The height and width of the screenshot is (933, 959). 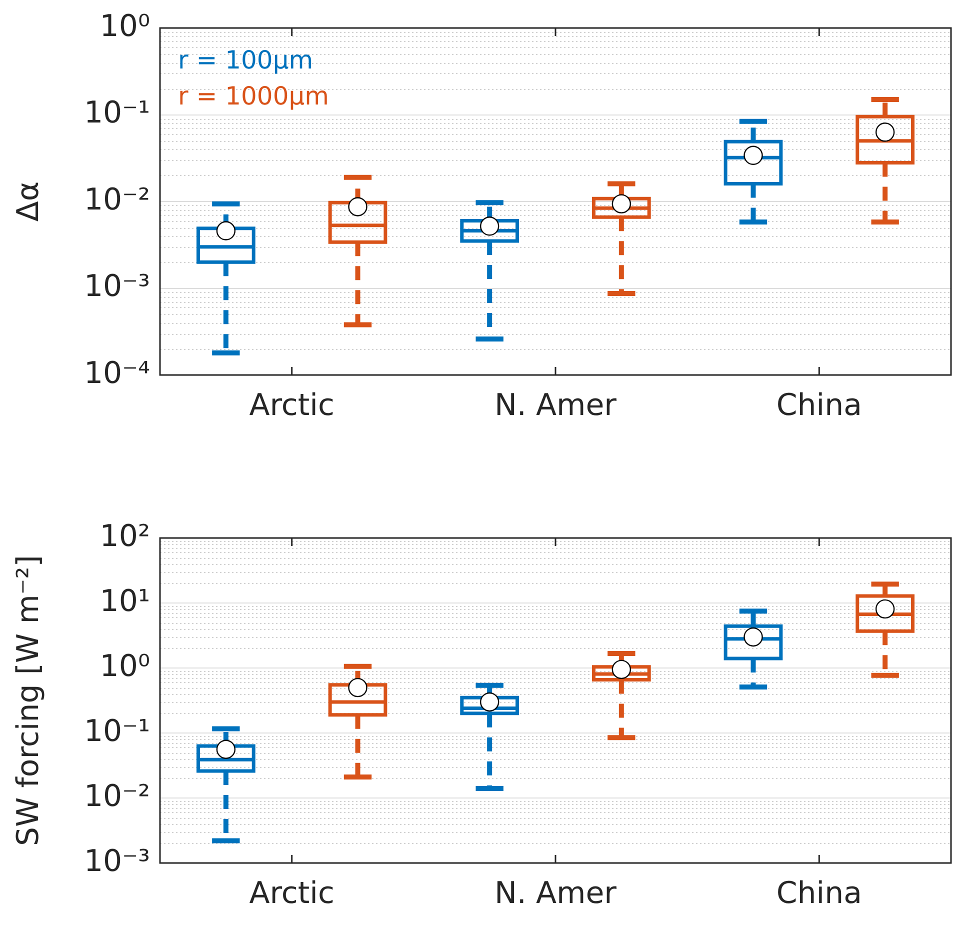 What do you see at coordinates (125, 601) in the screenshot?
I see `y-tick-label: 10¹` at bounding box center [125, 601].